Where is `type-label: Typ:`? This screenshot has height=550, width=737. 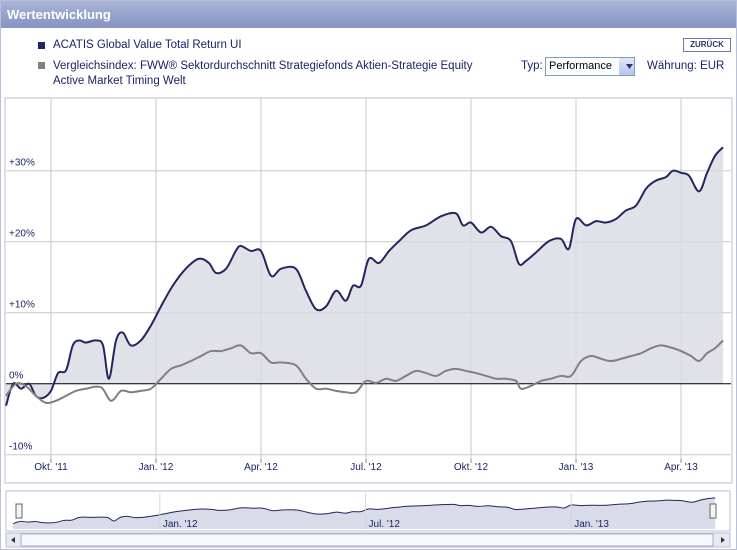
type-label: Typ: is located at coordinates (532, 66).